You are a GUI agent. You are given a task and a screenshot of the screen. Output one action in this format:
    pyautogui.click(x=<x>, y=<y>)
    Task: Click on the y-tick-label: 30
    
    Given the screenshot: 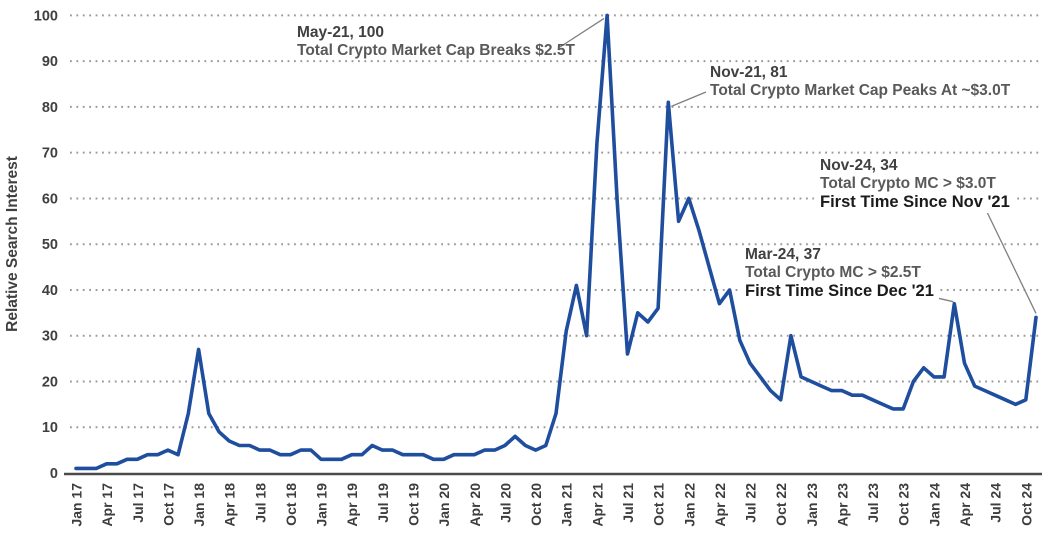 What is the action you would take?
    pyautogui.click(x=50, y=337)
    